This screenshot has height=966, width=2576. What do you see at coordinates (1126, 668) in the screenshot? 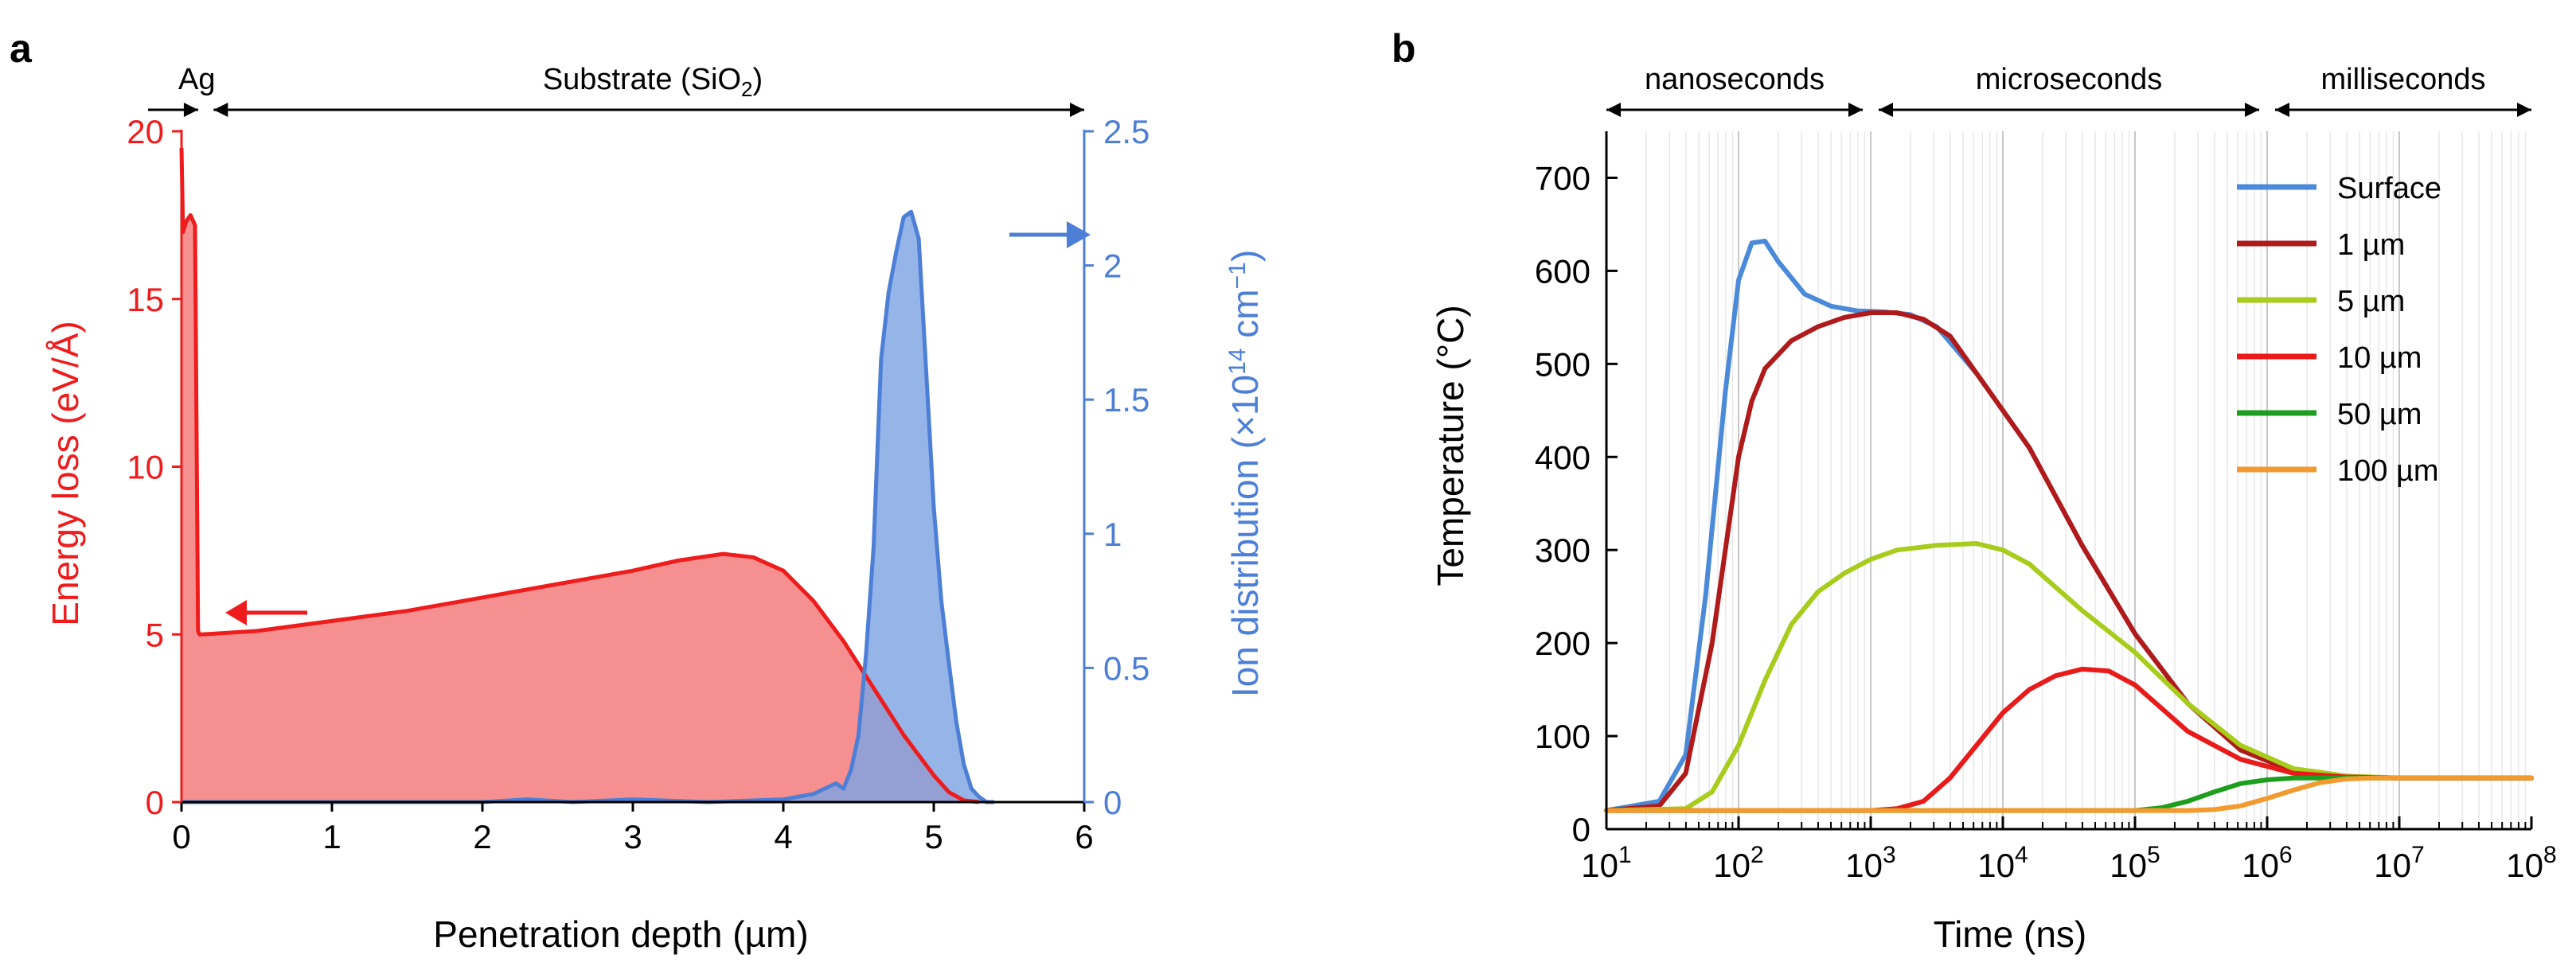
I see `panel-a-y-right-tick-label: 0.5` at bounding box center [1126, 668].